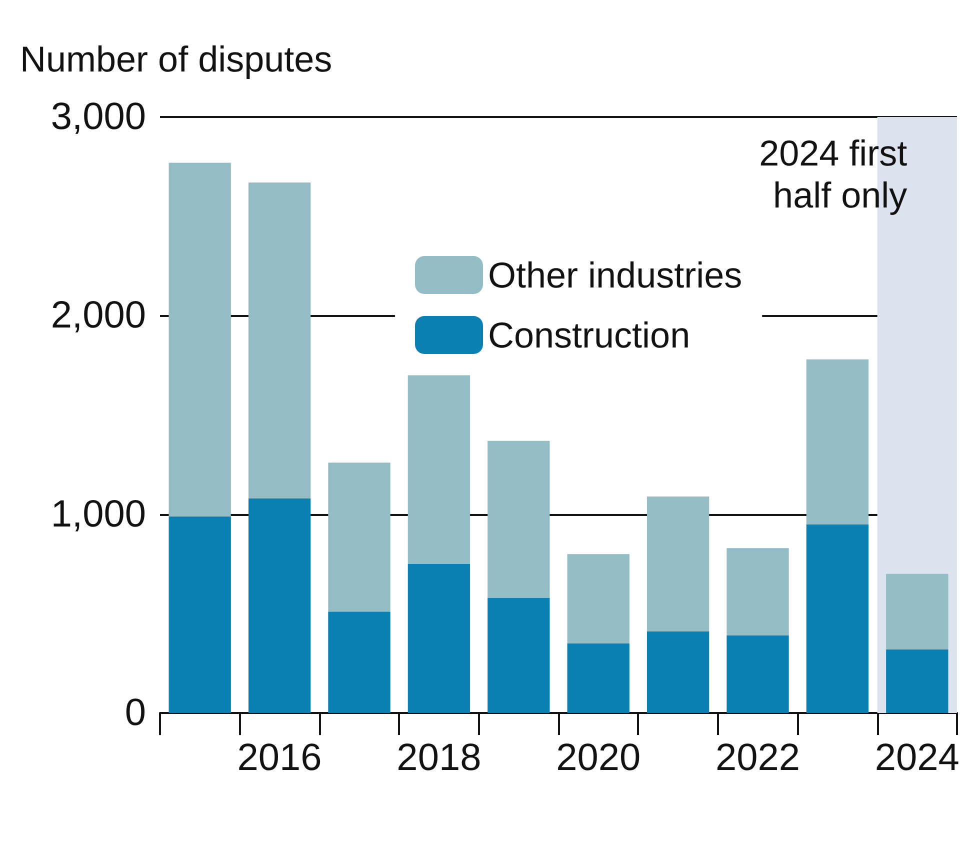 The image size is (967, 864). I want to click on y-axis-title: Number of disputes, so click(176, 59).